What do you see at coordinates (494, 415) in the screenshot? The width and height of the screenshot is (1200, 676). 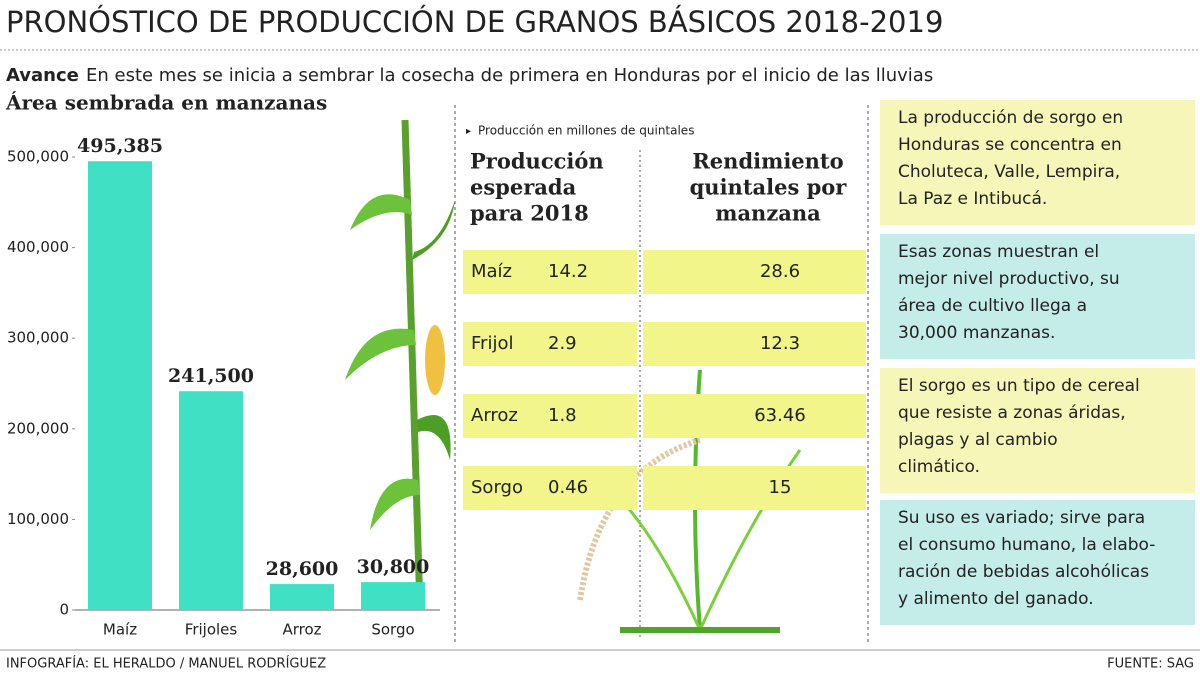 I see `crop-name: Arroz` at bounding box center [494, 415].